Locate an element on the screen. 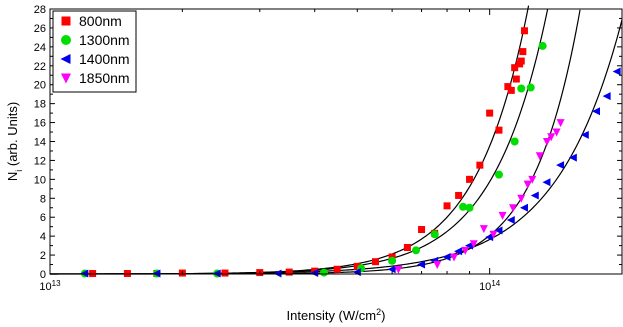 This screenshot has width=623, height=327. y-tick-label: 10 is located at coordinates (40, 180).